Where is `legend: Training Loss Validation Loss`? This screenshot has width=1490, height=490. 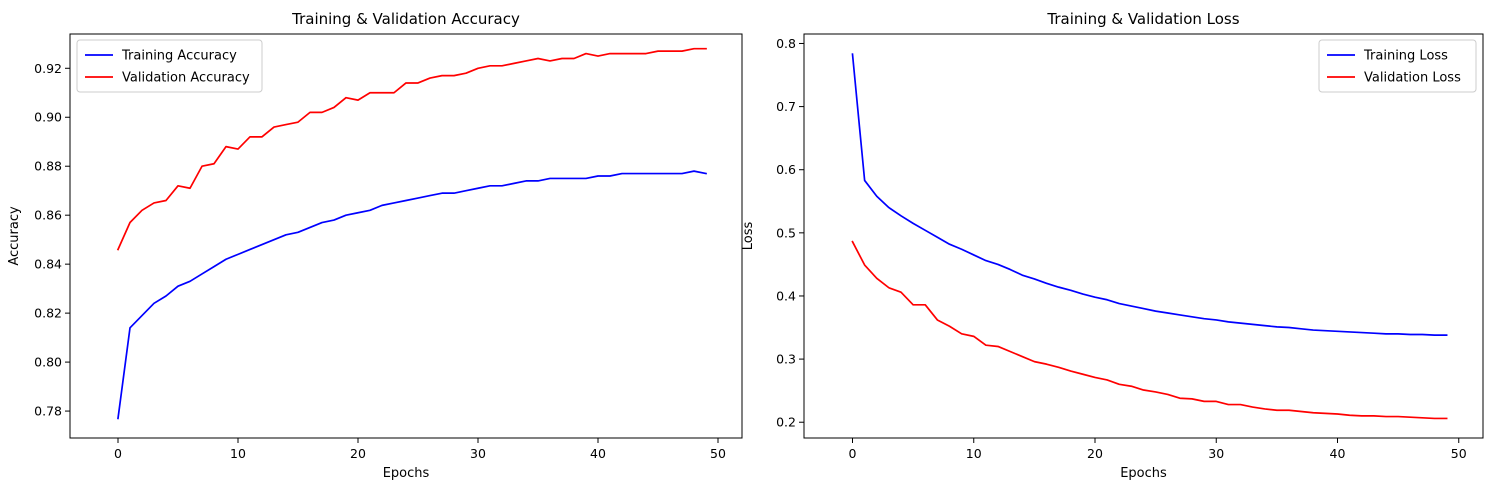
legend: Training Loss Validation Loss is located at coordinates (1397, 66).